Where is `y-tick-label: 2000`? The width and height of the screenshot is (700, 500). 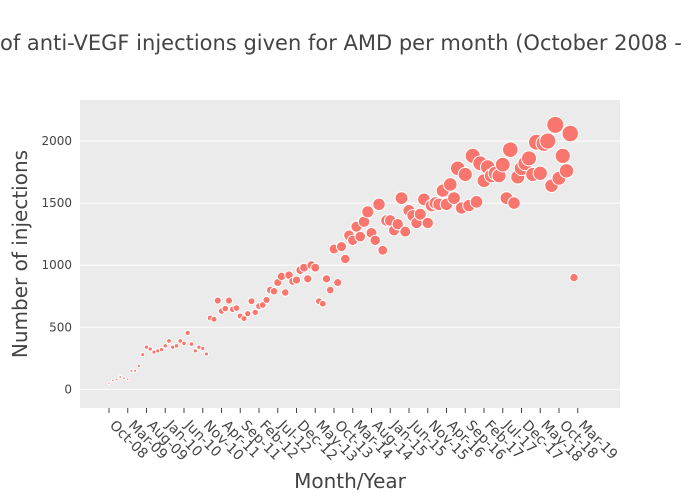 y-tick-label: 2000 is located at coordinates (56, 141).